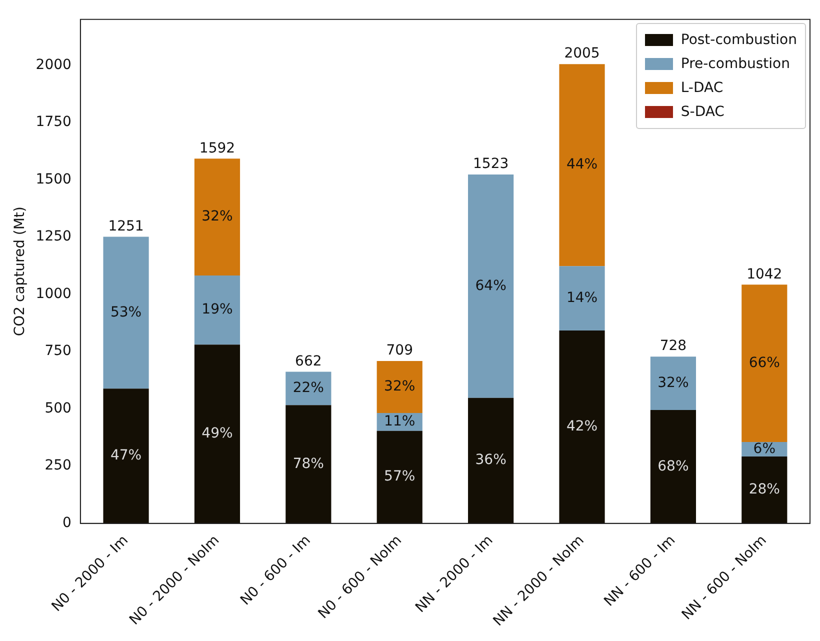 This screenshot has width=820, height=641. I want to click on annotation: 66%, so click(764, 362).